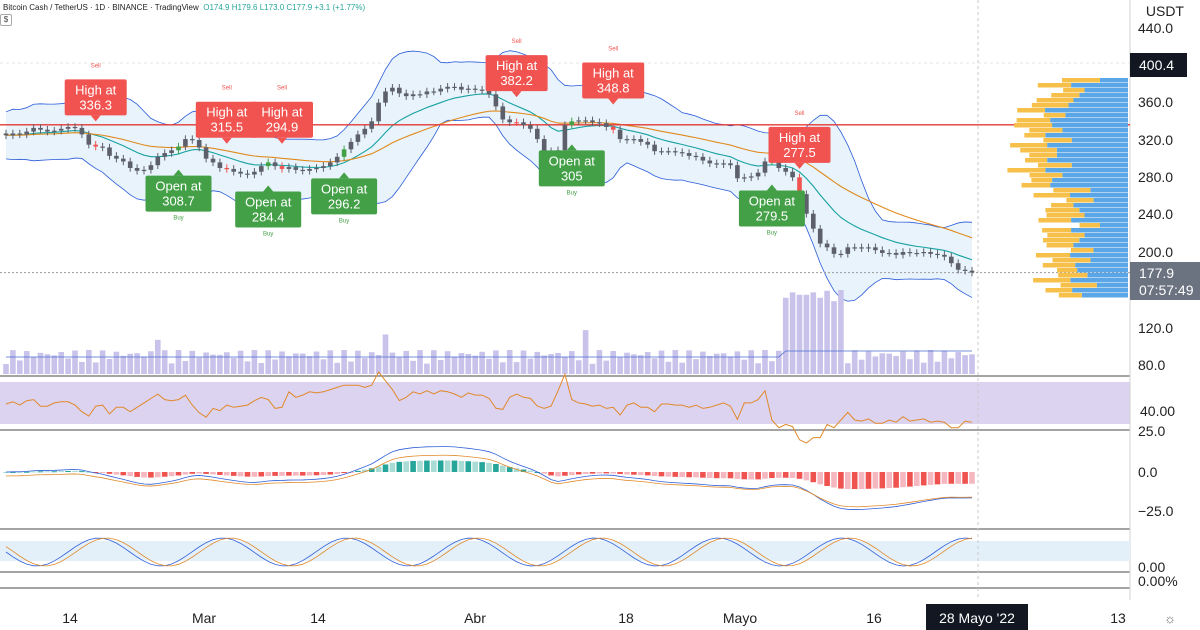 Image resolution: width=1200 pixels, height=630 pixels. What do you see at coordinates (1118, 618) in the screenshot?
I see `time-axis-label: 13` at bounding box center [1118, 618].